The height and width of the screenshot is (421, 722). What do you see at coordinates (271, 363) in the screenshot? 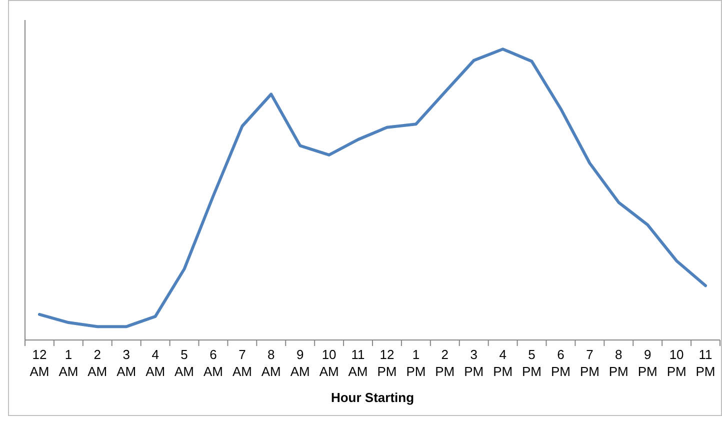
I see `x-tick-label: 8 AM` at bounding box center [271, 363].